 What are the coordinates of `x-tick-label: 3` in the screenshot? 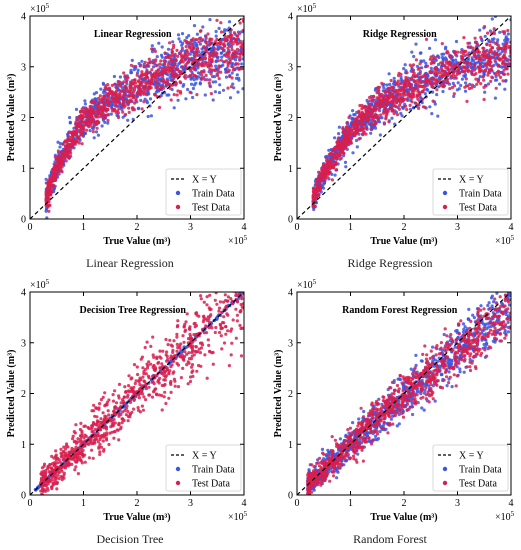 It's located at (190, 227).